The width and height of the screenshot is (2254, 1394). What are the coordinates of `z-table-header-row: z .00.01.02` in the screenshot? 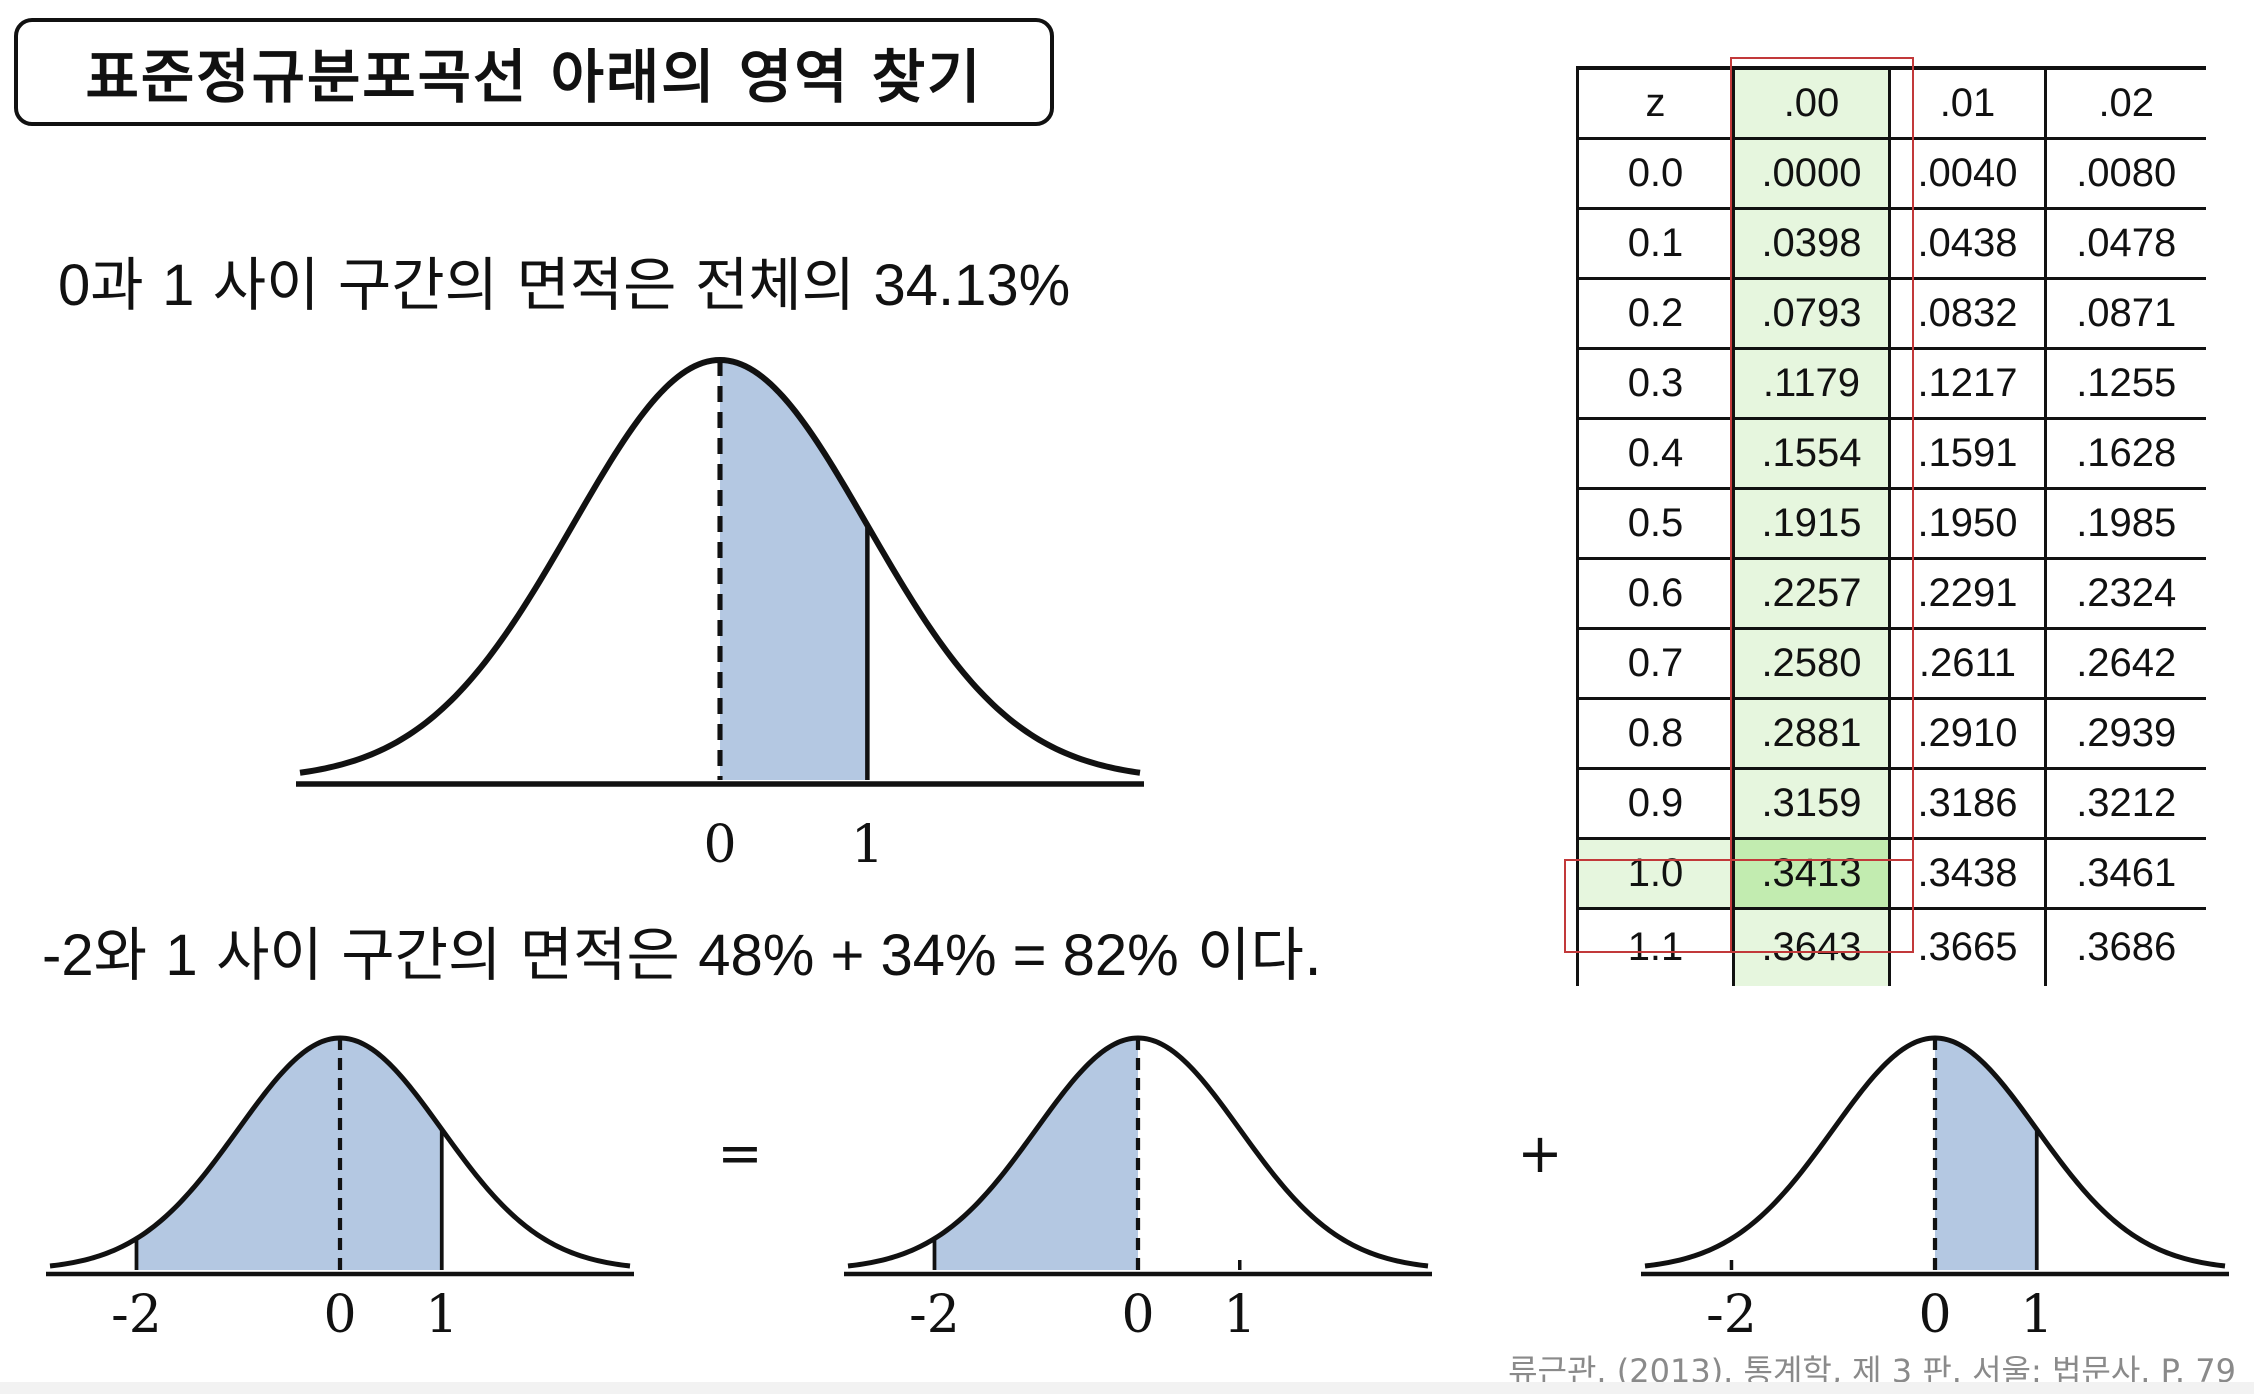 It's located at (1891, 103).